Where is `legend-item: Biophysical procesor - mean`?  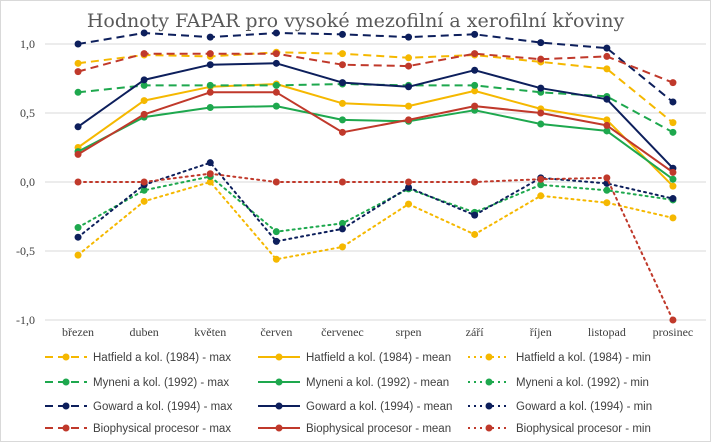
legend-item: Biophysical procesor - mean is located at coordinates (354, 429).